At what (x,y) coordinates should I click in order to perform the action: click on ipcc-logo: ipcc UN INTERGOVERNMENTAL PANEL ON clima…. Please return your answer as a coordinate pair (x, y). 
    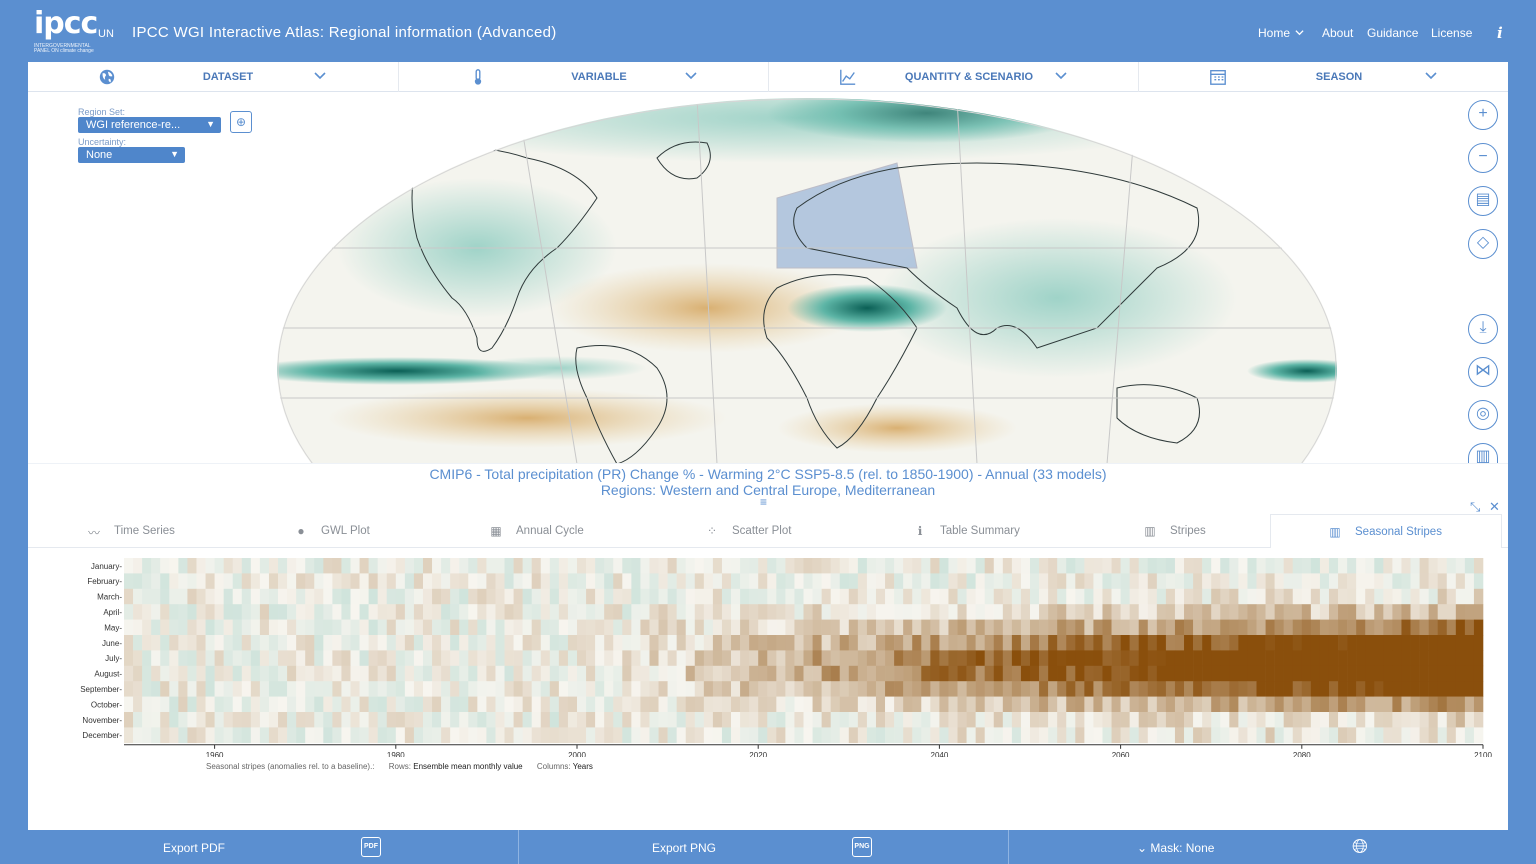
    Looking at the image, I should click on (79, 30).